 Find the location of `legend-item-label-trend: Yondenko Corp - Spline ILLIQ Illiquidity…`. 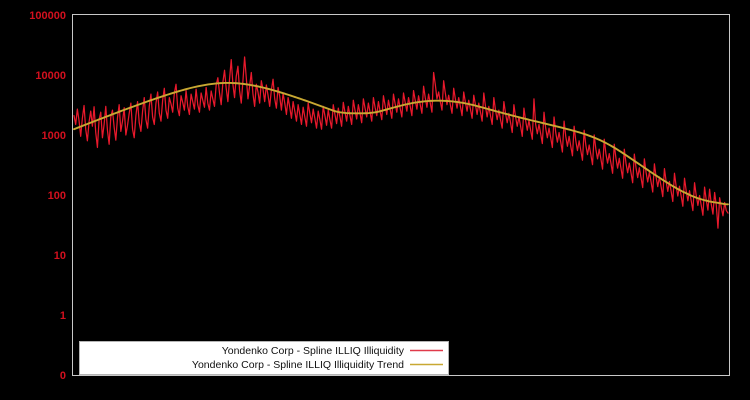

legend-item-label-trend: Yondenko Corp - Spline ILLIQ Illiquidity… is located at coordinates (298, 365).